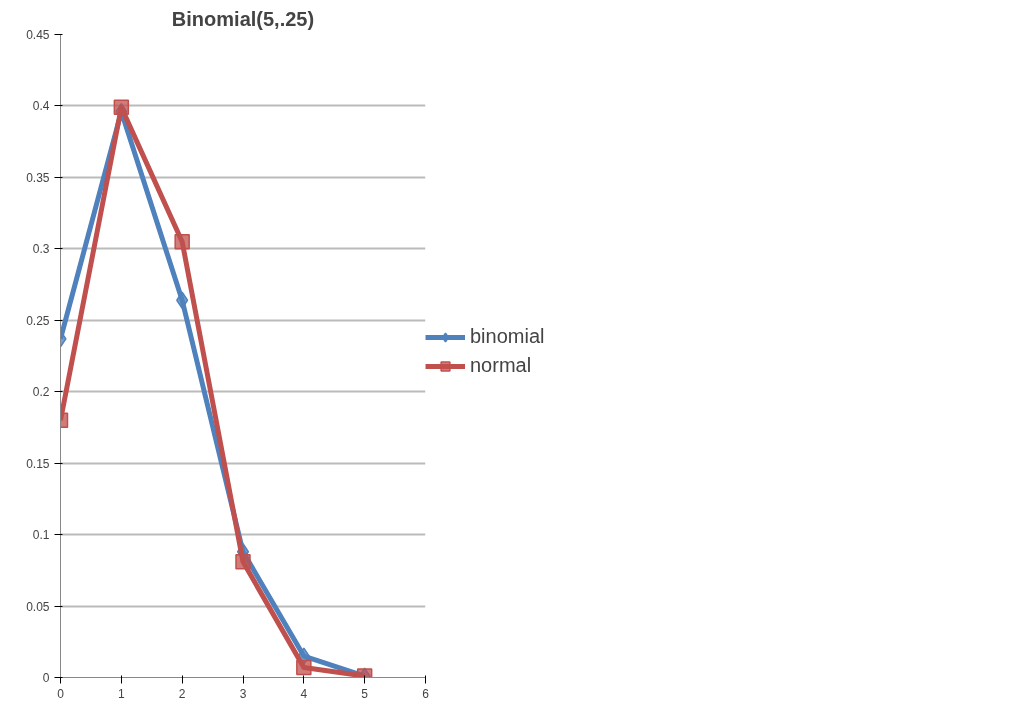 Image resolution: width=1036 pixels, height=705 pixels. Describe the element at coordinates (41, 249) in the screenshot. I see `y-tick-label: 0.3` at that location.